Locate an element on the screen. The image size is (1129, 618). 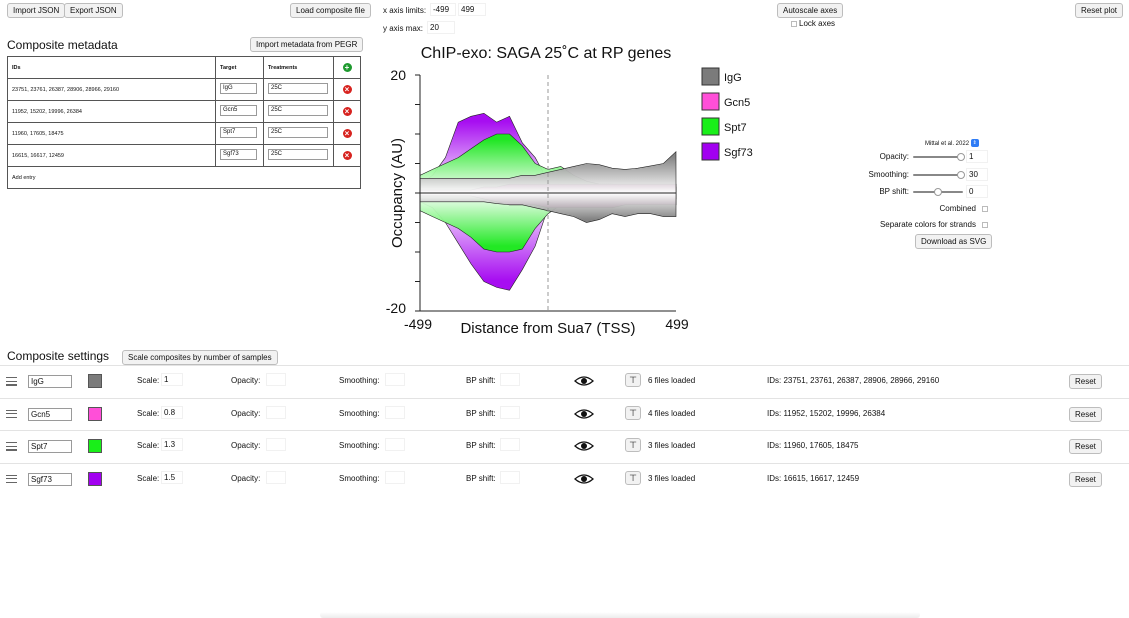
bp-shift-slider is located at coordinates (938, 192).